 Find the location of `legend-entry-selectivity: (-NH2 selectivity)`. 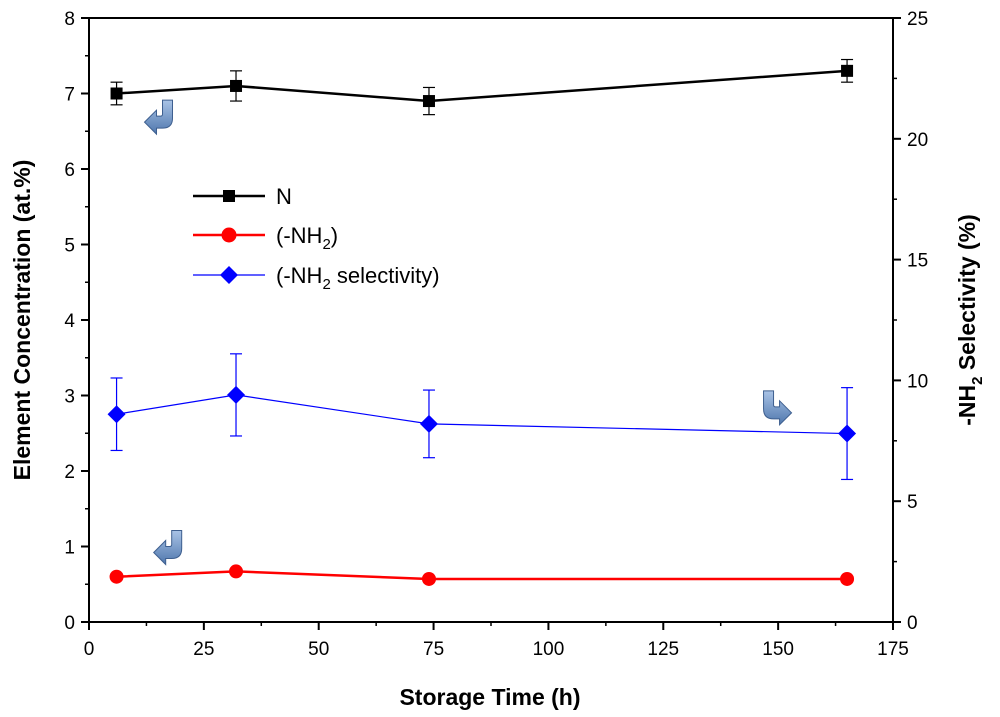

legend-entry-selectivity: (-NH2 selectivity) is located at coordinates (316, 278).